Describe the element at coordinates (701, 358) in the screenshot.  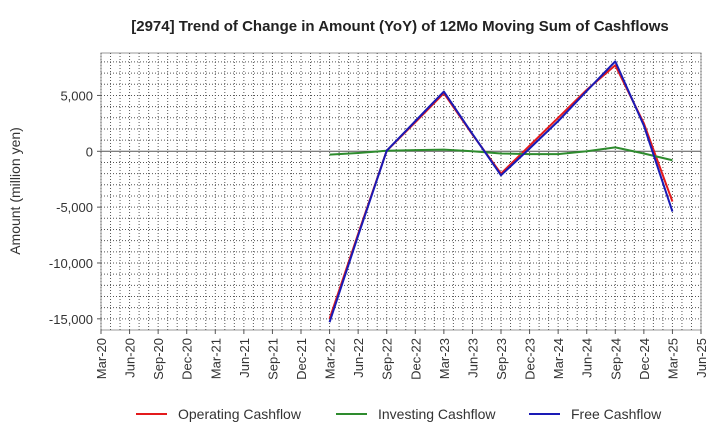
I see `x-tick-label: Jun-25` at that location.